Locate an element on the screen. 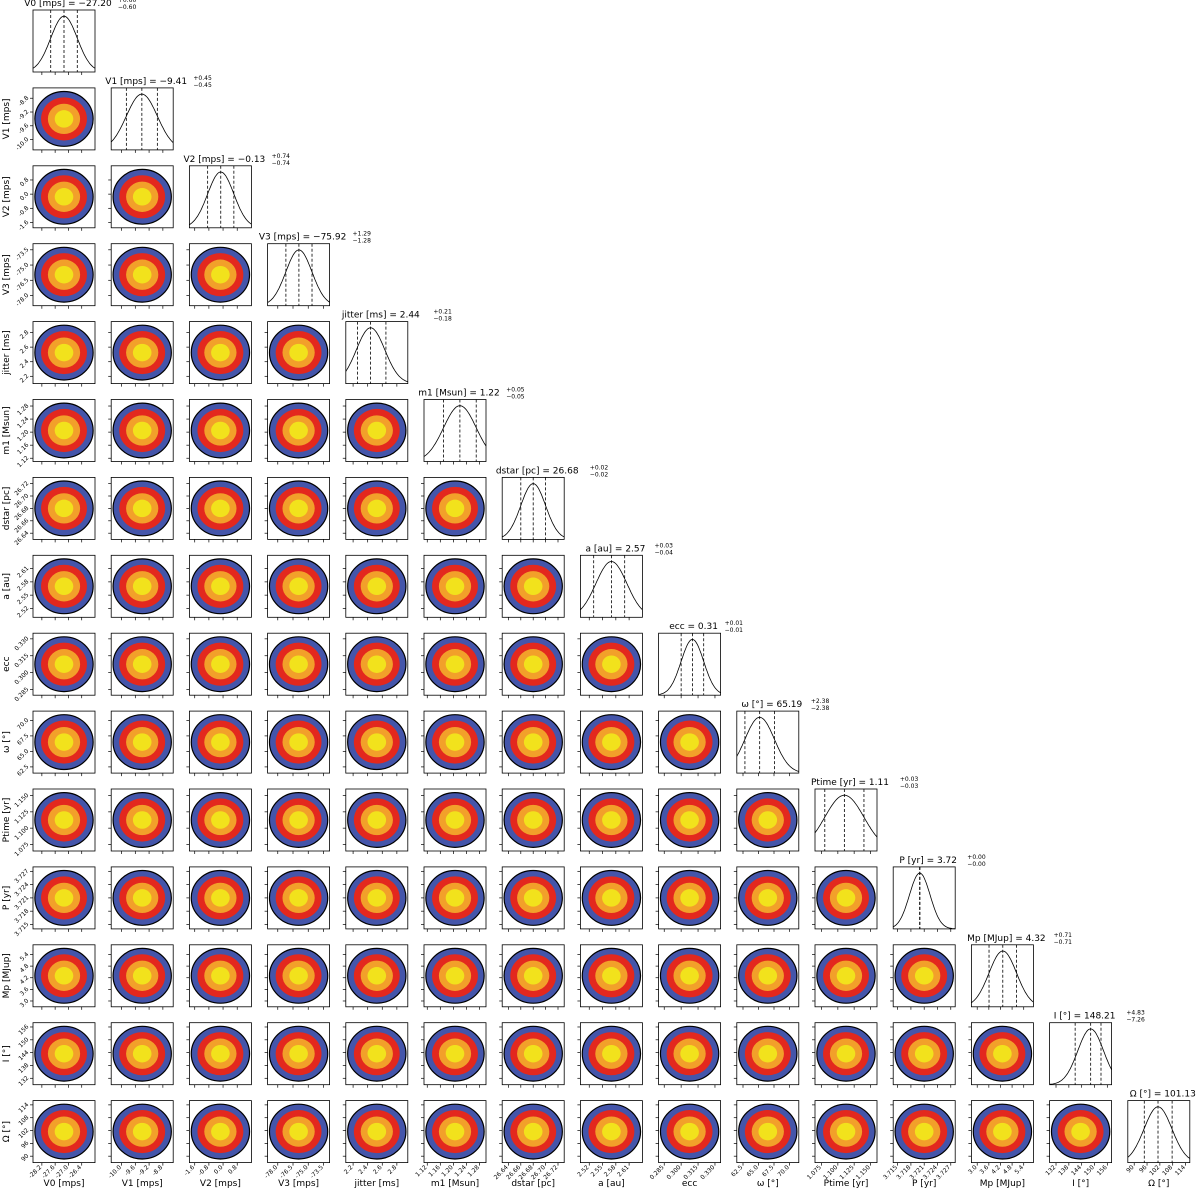 This screenshot has width=1200, height=1193. title-text: jitter [ms] = 2.44 is located at coordinates (380, 316).